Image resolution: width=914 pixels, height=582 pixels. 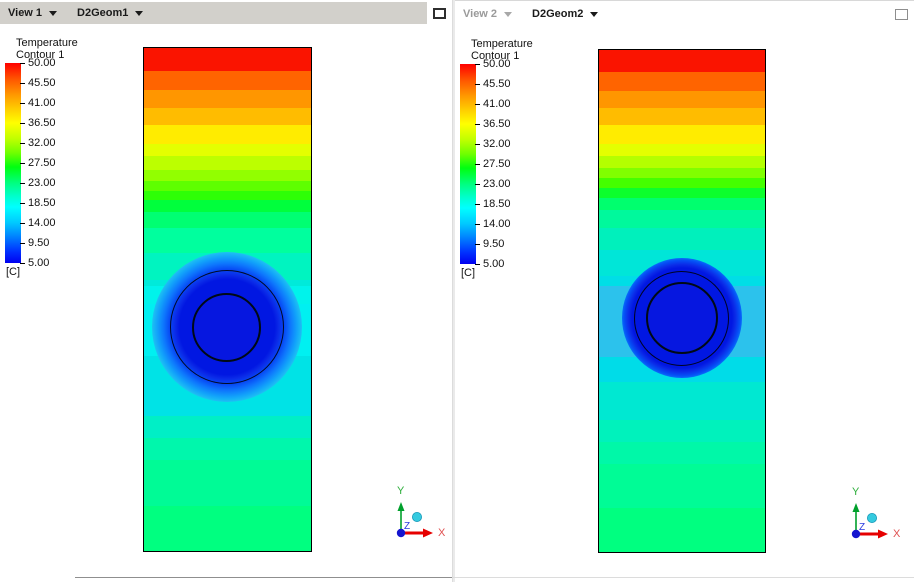 What do you see at coordinates (42, 183) in the screenshot?
I see `legend-value: 23.00` at bounding box center [42, 183].